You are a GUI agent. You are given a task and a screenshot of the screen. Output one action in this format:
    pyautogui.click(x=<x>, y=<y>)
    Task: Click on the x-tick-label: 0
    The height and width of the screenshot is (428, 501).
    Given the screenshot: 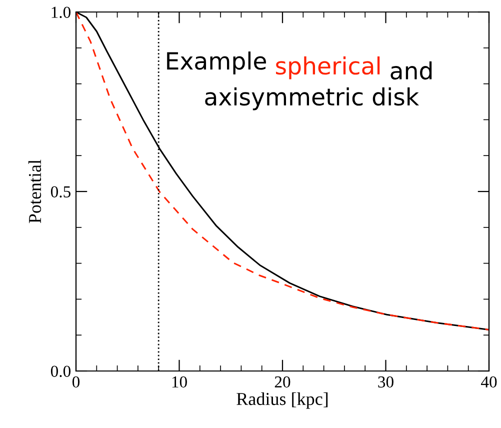 What is the action you would take?
    pyautogui.click(x=76, y=382)
    